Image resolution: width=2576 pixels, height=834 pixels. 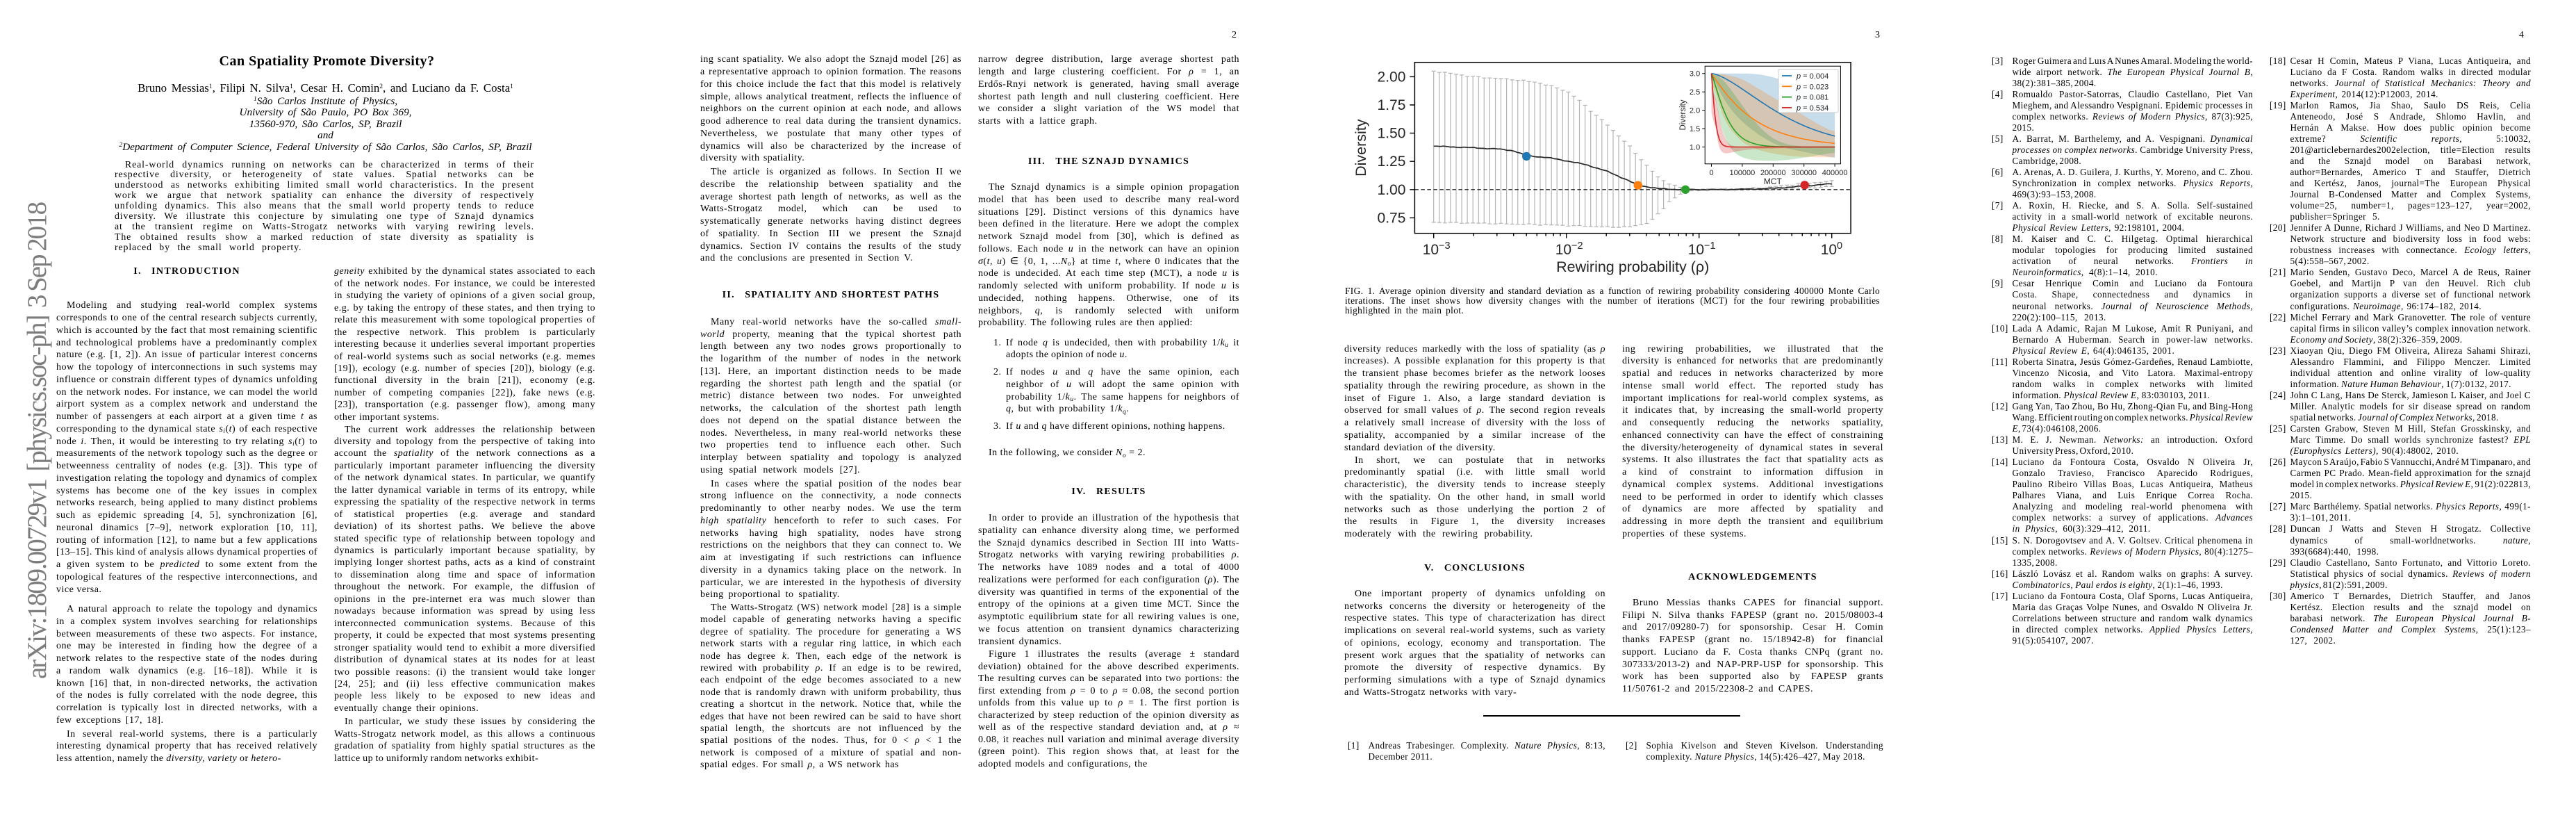 What do you see at coordinates (1632, 267) in the screenshot?
I see `svg-text: Rewiring probability (ρ)` at bounding box center [1632, 267].